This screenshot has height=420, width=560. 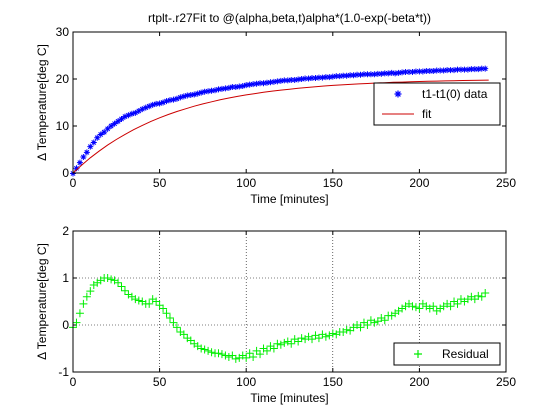 What do you see at coordinates (63, 126) in the screenshot?
I see `y-tick-label: 10` at bounding box center [63, 126].